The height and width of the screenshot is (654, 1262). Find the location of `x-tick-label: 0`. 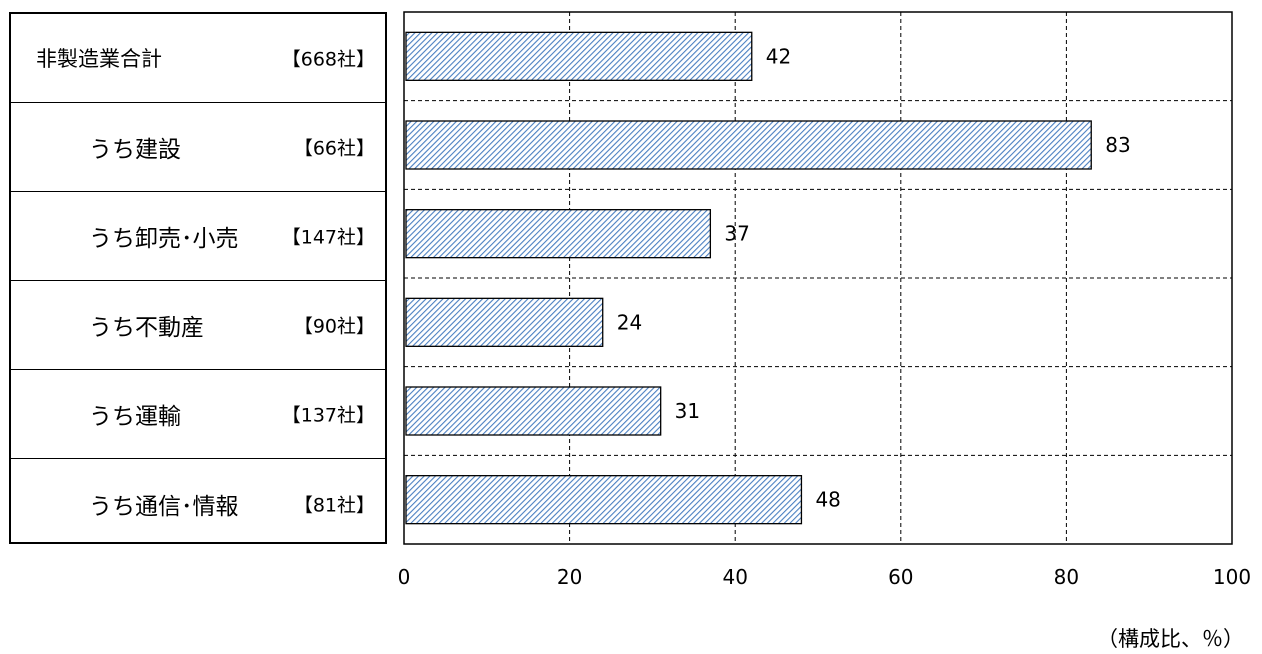

x-tick-label: 0 is located at coordinates (404, 577).